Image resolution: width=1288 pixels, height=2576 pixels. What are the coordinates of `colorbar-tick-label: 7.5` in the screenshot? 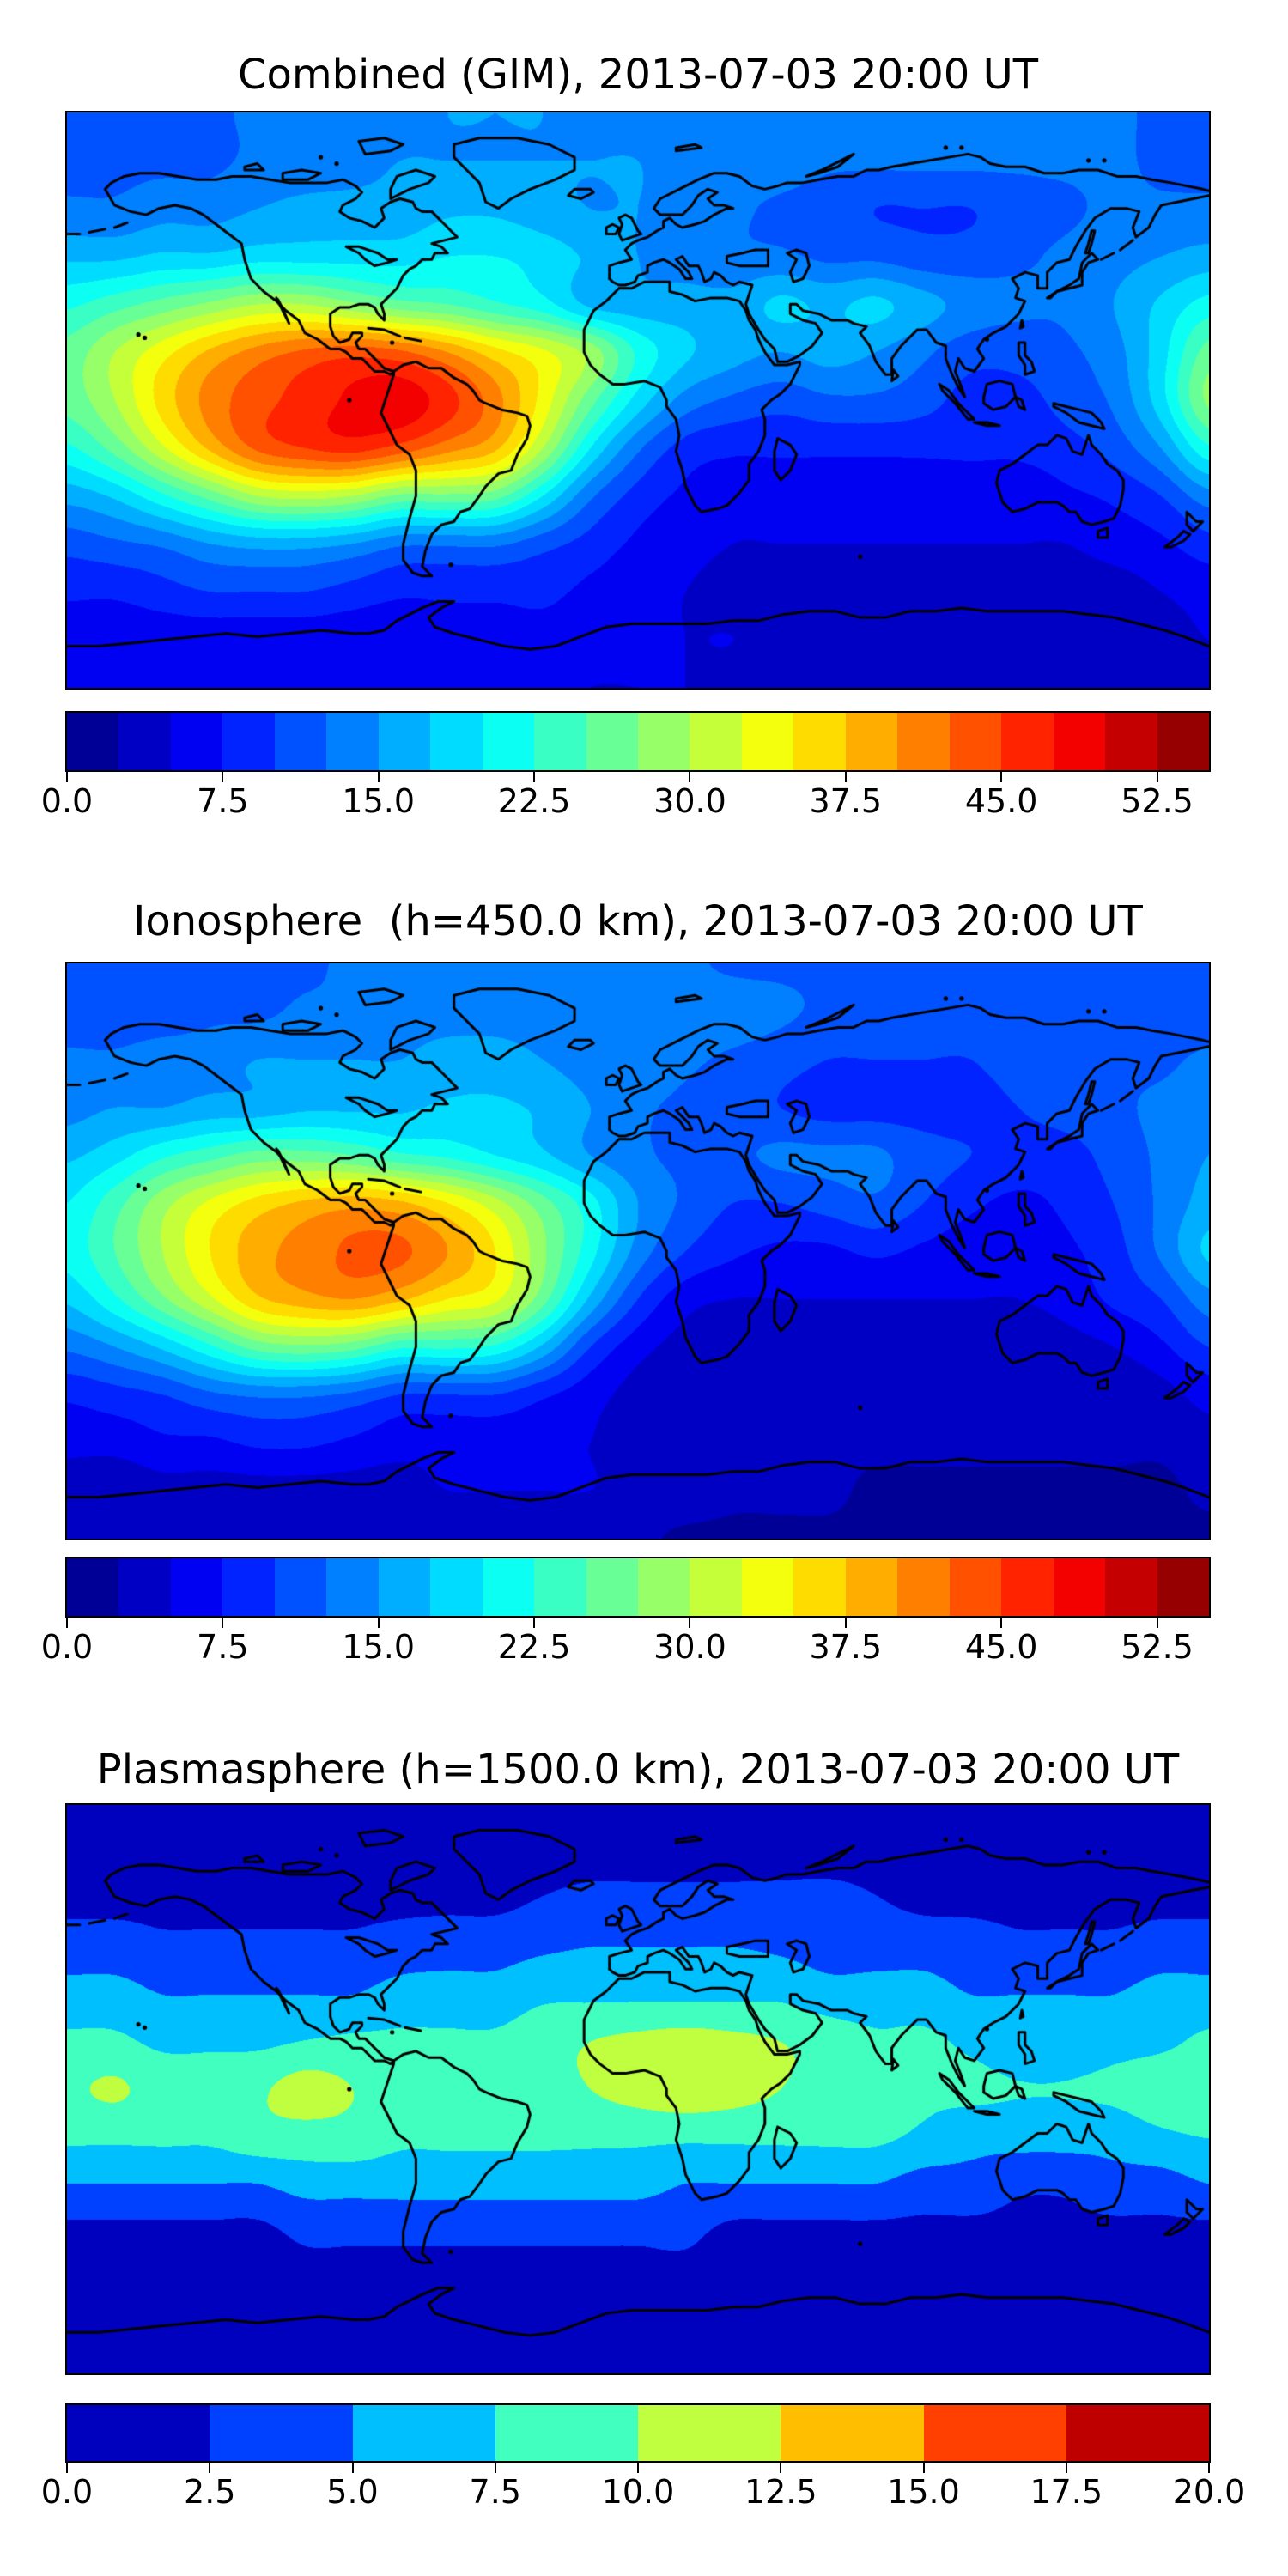 It's located at (223, 1647).